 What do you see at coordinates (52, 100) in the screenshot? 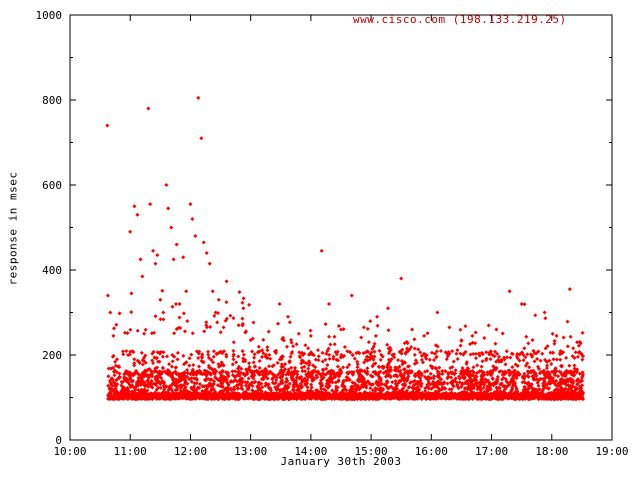
I see `svg-text: 800` at bounding box center [52, 100].